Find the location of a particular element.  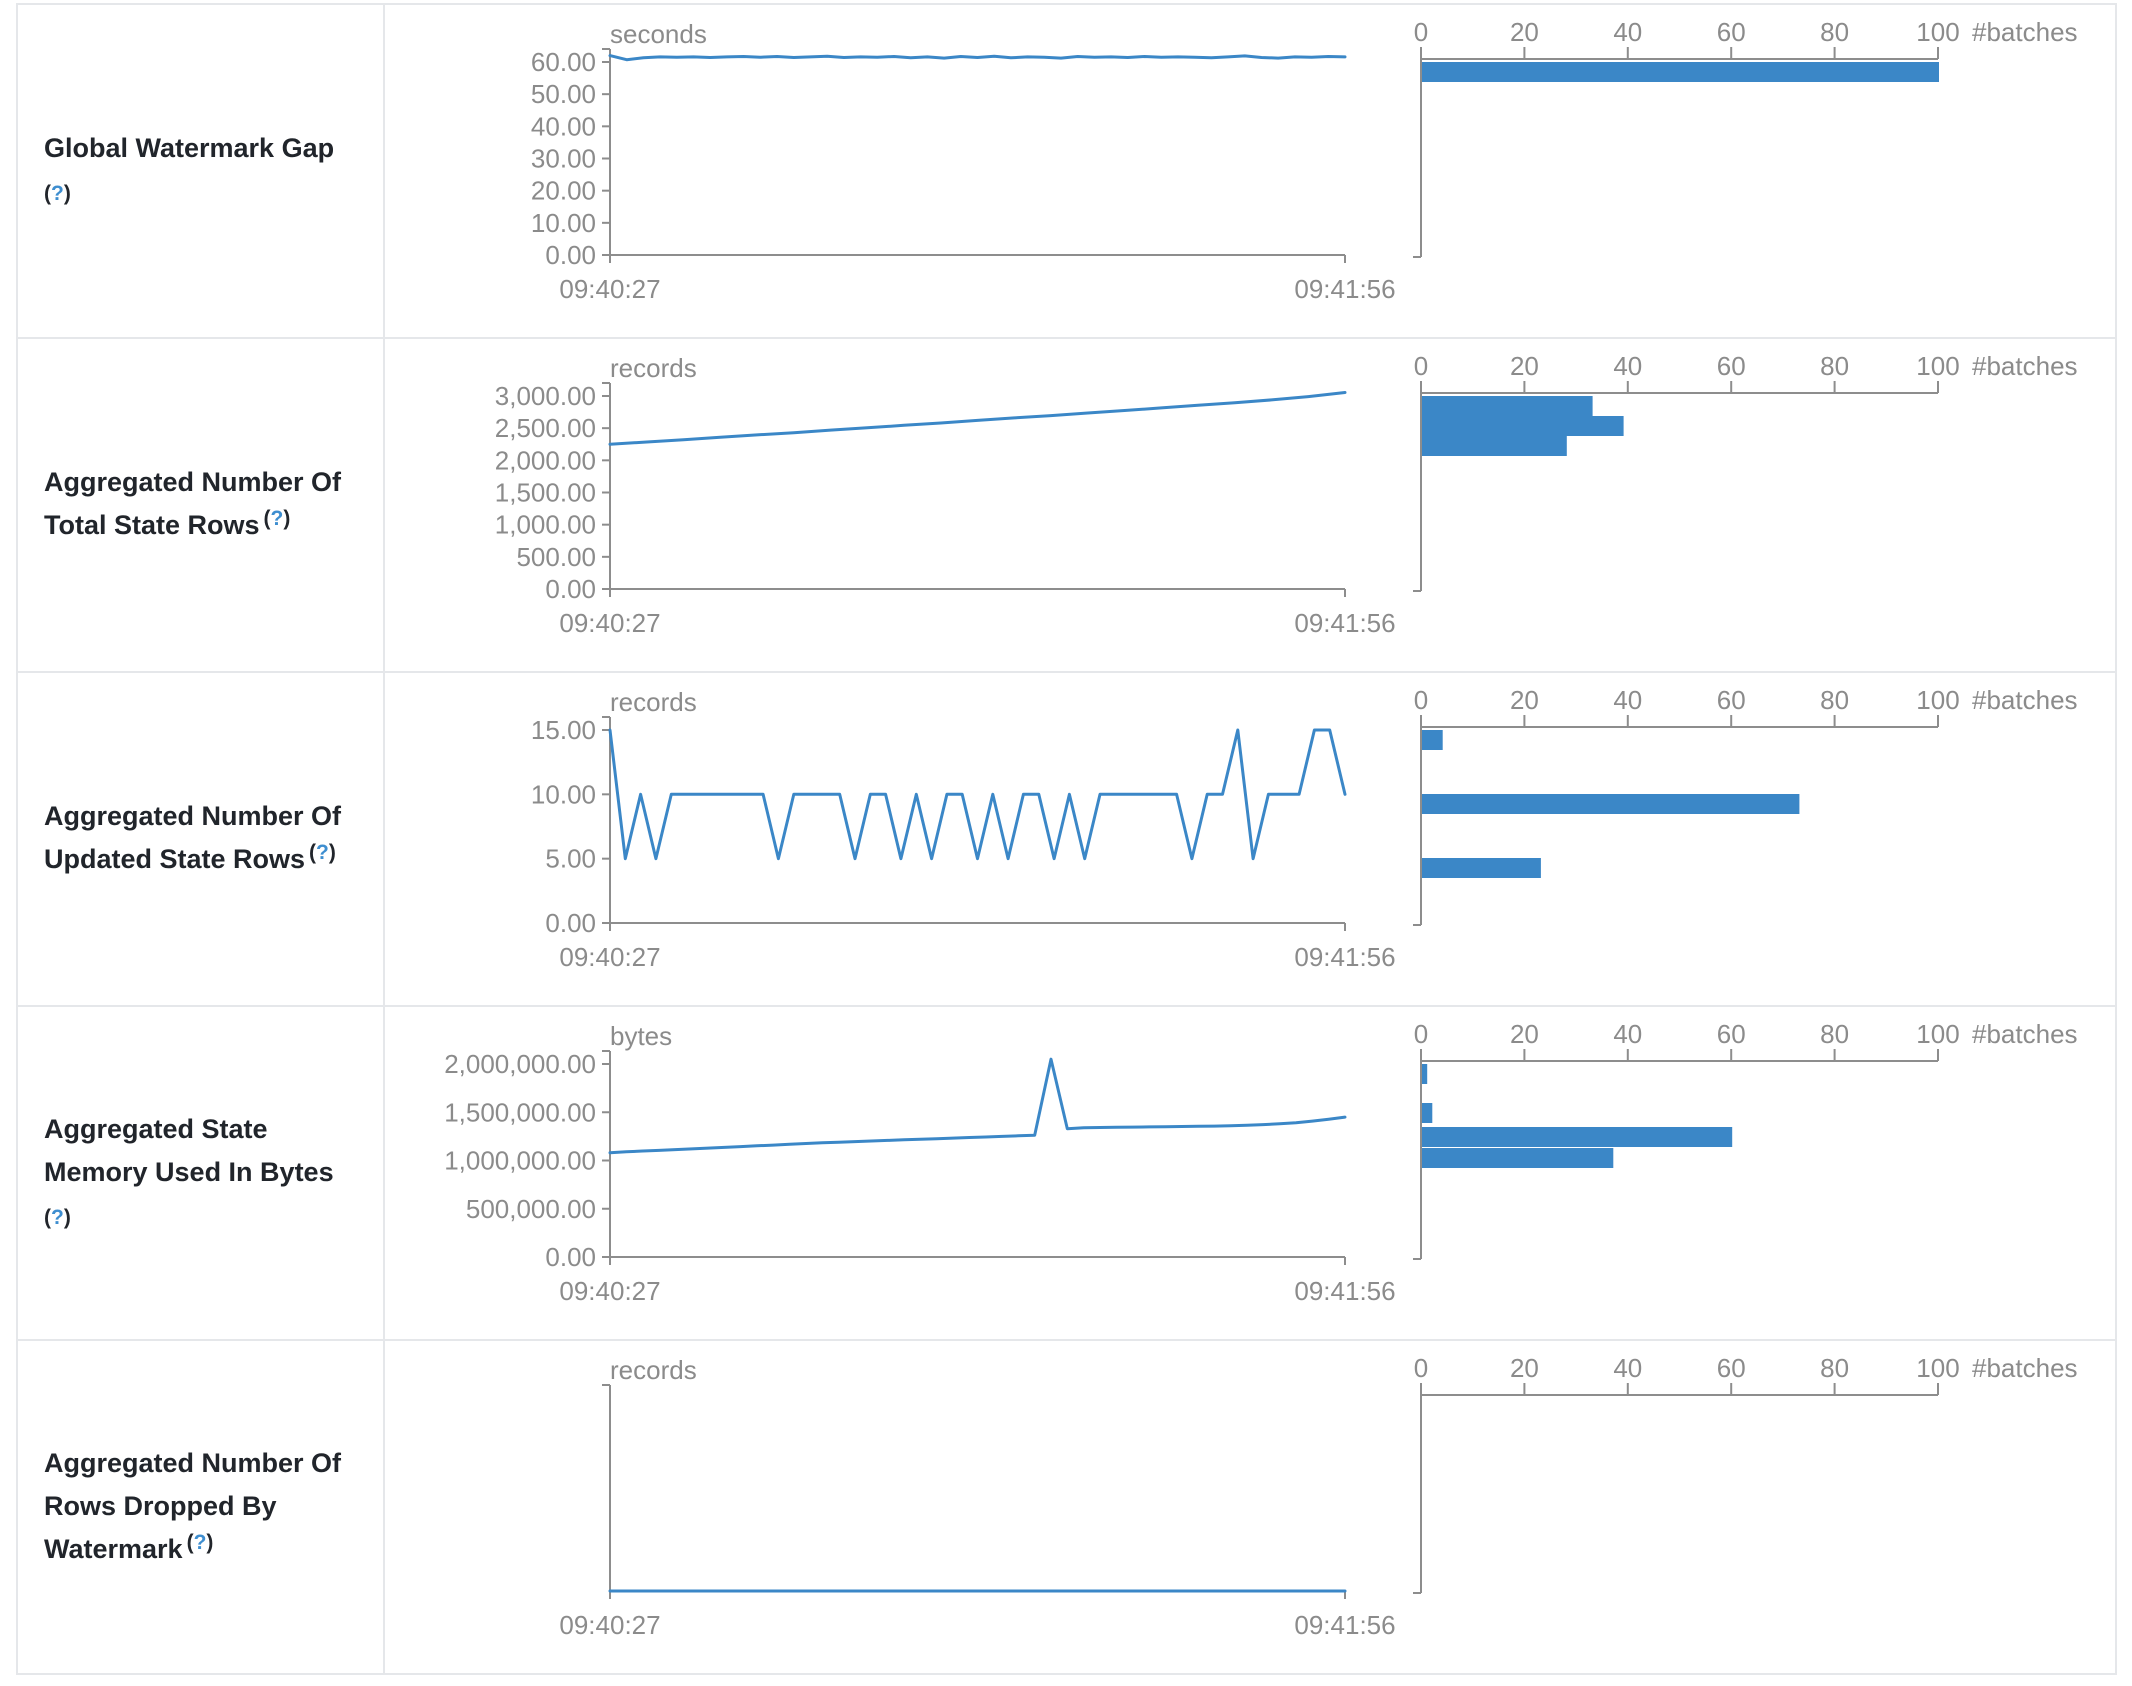

help-question-mark: ? is located at coordinates (322, 852).